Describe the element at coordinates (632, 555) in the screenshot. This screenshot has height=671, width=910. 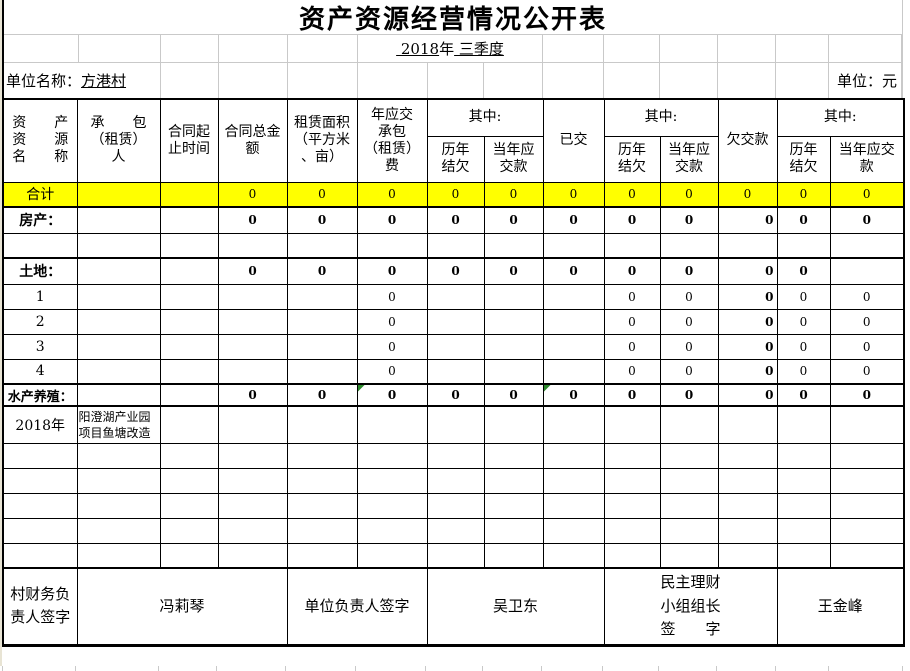
I see `cell-r15-c10` at that location.